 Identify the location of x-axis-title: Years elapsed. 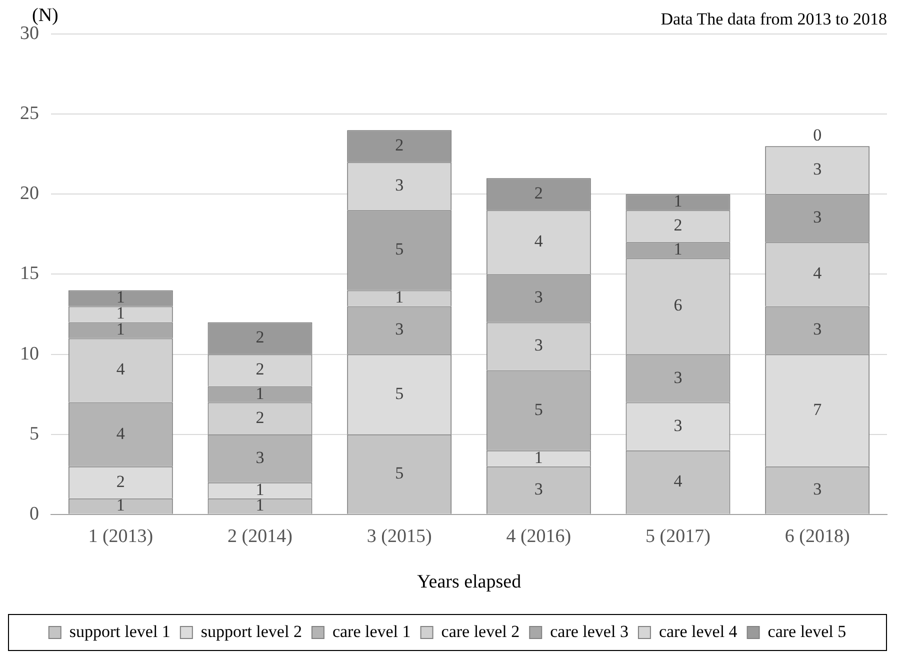
(469, 582).